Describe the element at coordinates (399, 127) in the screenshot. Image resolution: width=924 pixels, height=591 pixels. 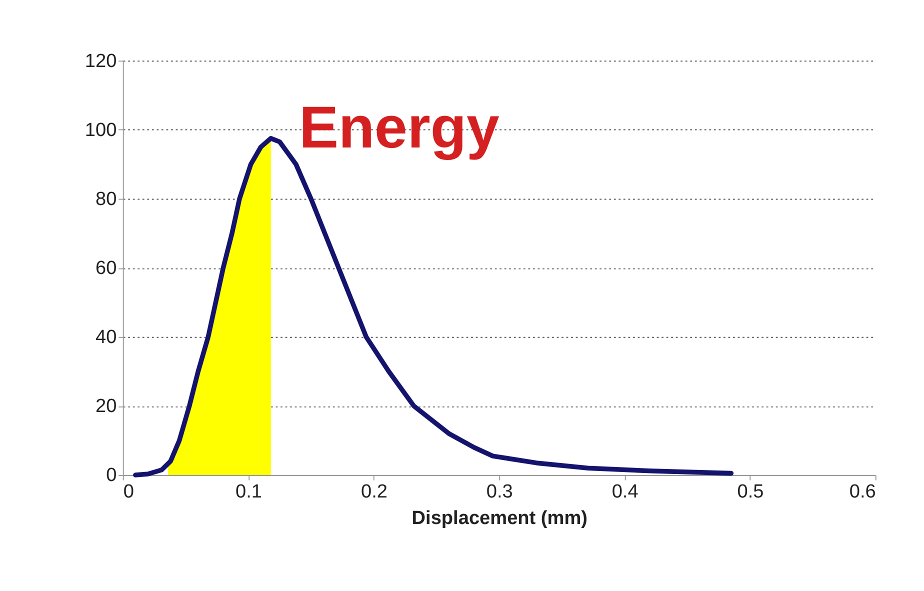
I see `annotation: Energy` at that location.